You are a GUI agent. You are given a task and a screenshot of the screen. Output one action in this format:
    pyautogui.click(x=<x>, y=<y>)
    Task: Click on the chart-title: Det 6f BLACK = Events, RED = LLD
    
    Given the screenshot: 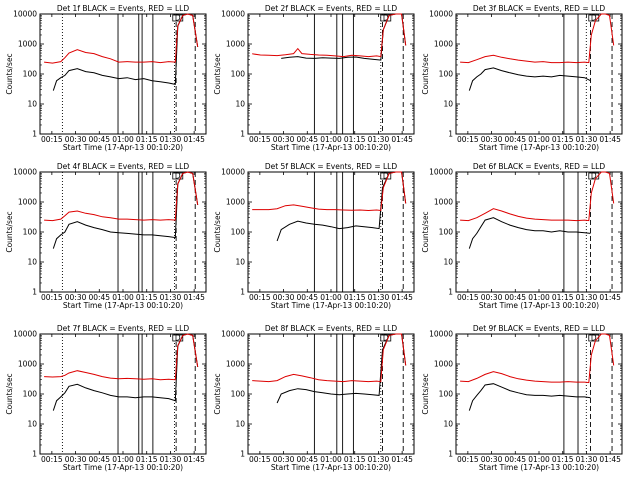 What is the action you would take?
    pyautogui.click(x=539, y=166)
    